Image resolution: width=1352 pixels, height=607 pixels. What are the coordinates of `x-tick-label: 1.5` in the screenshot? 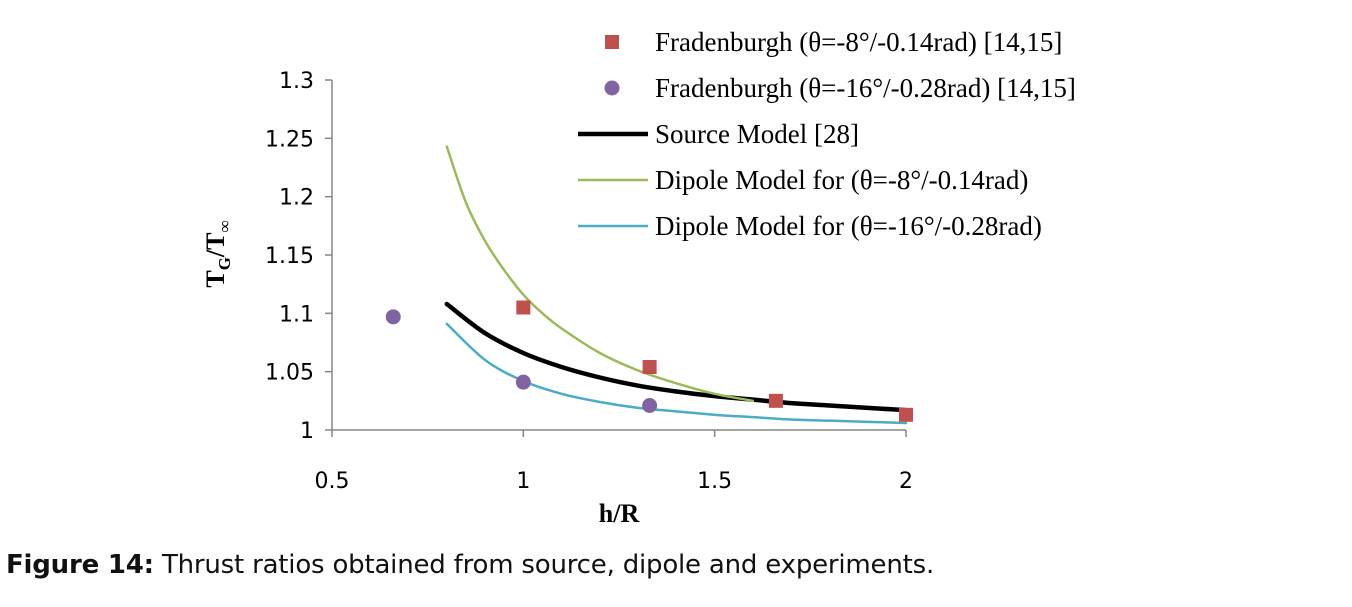 It's located at (714, 481).